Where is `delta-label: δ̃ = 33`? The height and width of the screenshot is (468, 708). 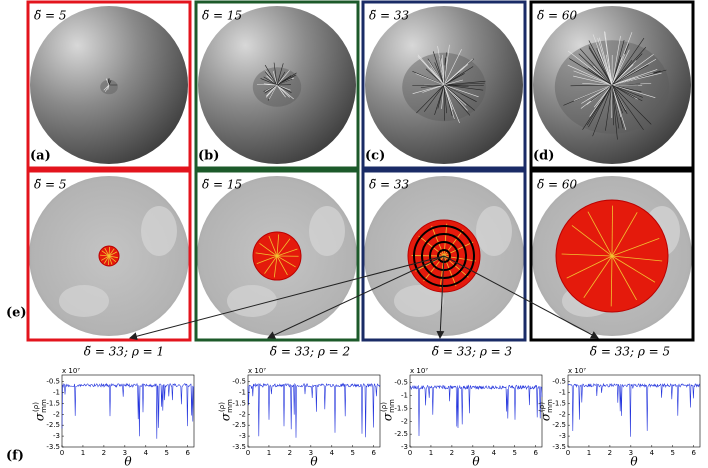 delta-label: δ̃ = 33 is located at coordinates (389, 185).